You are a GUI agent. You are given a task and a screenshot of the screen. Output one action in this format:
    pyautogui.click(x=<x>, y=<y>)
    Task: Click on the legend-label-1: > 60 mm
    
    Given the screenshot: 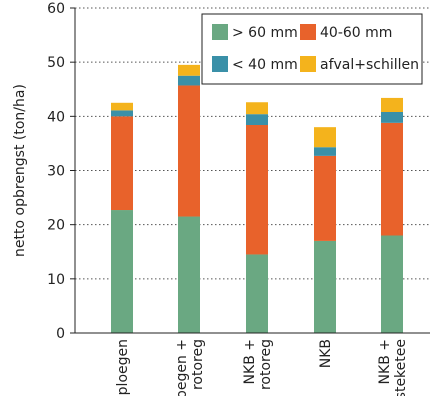 What is the action you would take?
    pyautogui.click(x=265, y=33)
    